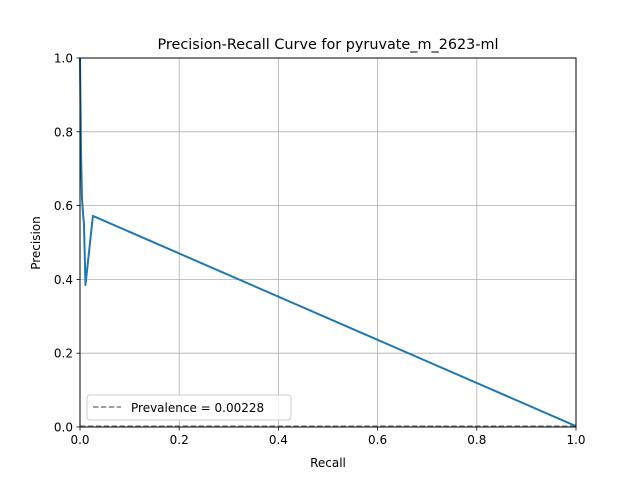  I want to click on x-tick-label: 0.2, so click(179, 440).